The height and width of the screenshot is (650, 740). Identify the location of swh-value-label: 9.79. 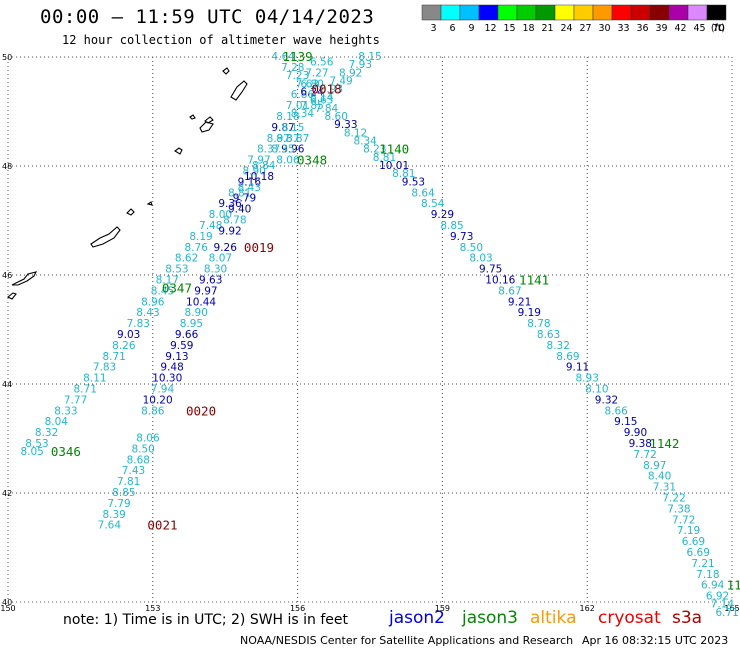
(244, 199).